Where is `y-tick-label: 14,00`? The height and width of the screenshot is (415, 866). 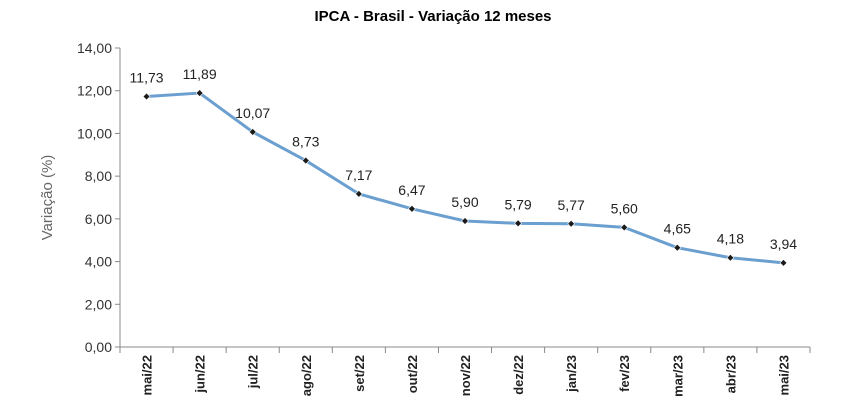 y-tick-label: 14,00 is located at coordinates (94, 48).